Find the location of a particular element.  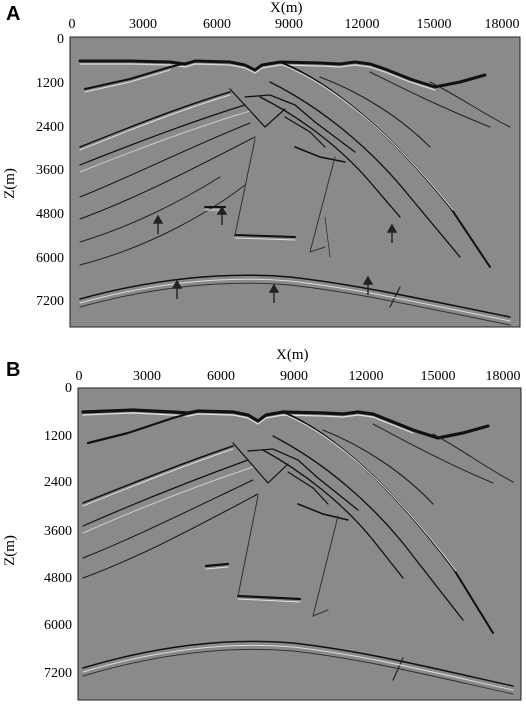

panel-label: B is located at coordinates (13, 370).